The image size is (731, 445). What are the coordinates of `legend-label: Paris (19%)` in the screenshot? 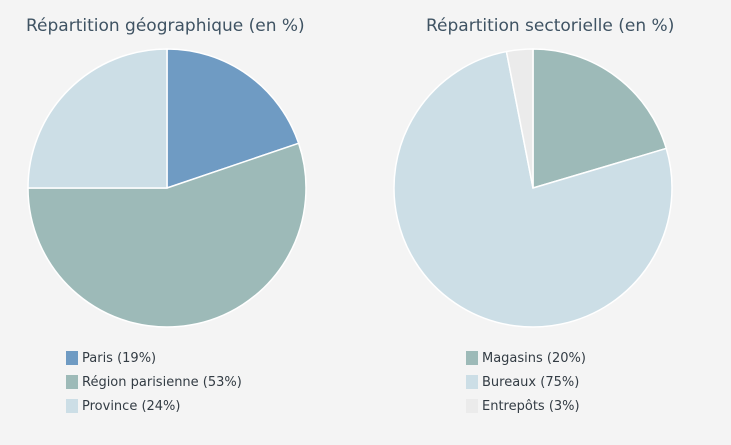 It's located at (119, 358).